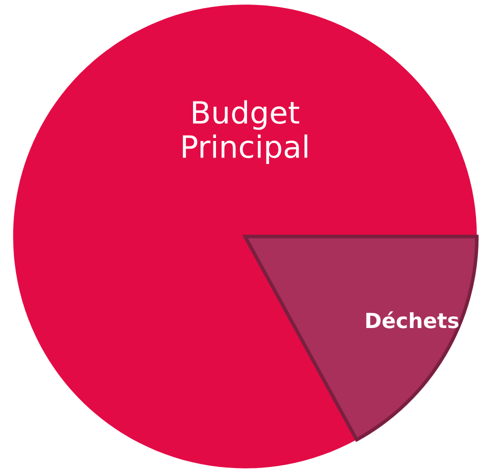  I want to click on slice-label: Budget Principal, so click(245, 132).